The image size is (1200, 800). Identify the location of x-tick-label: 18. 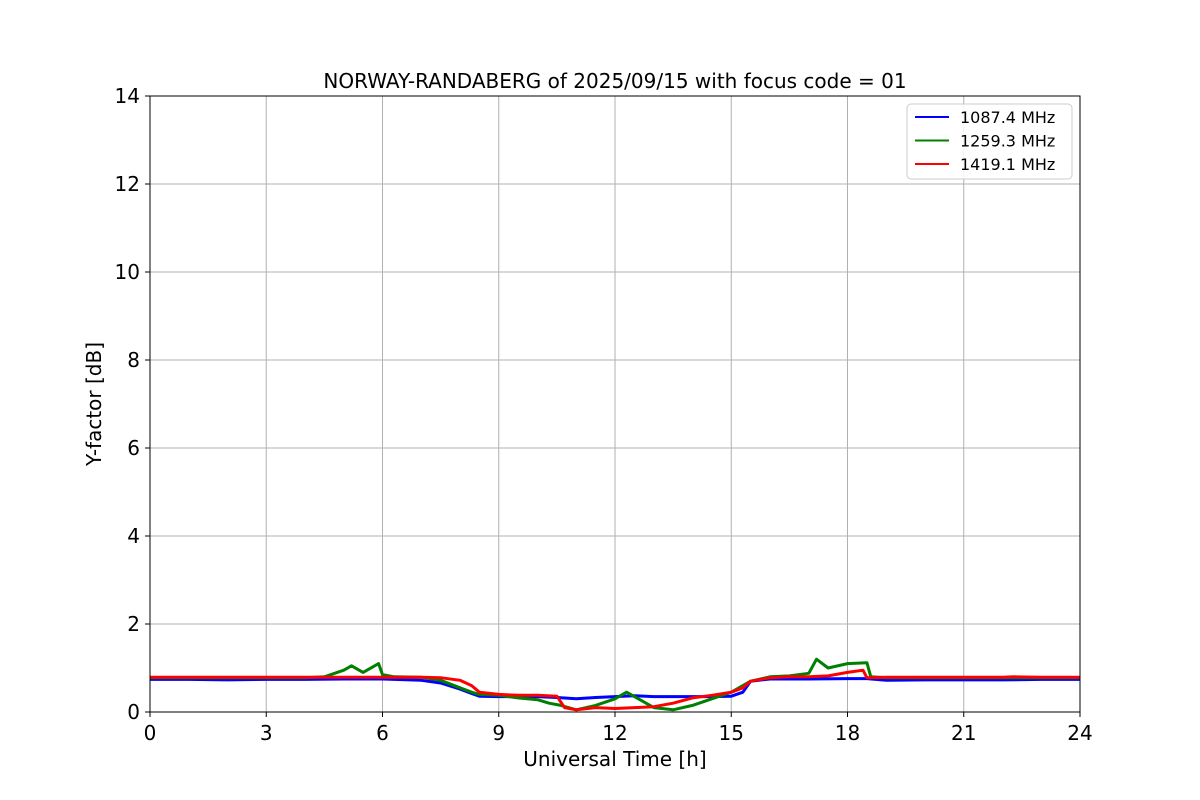
(847, 733).